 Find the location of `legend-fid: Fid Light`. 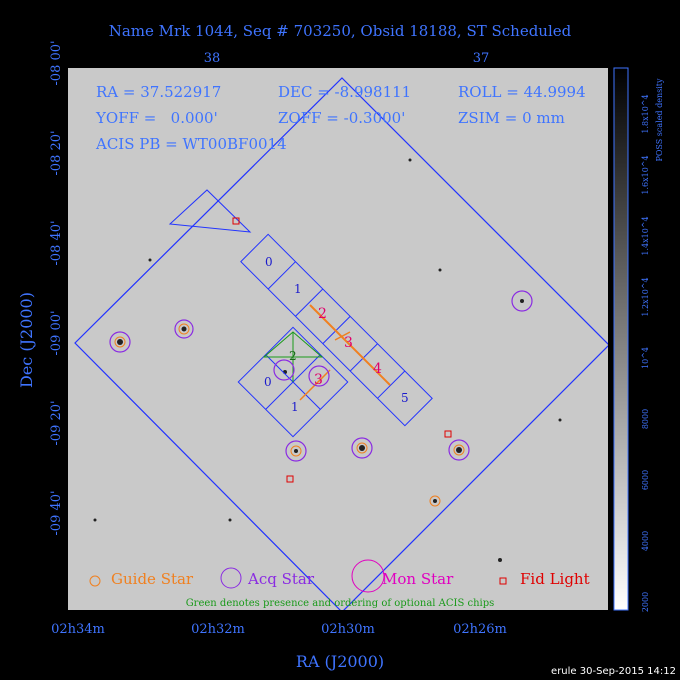

legend-fid: Fid Light is located at coordinates (555, 579).